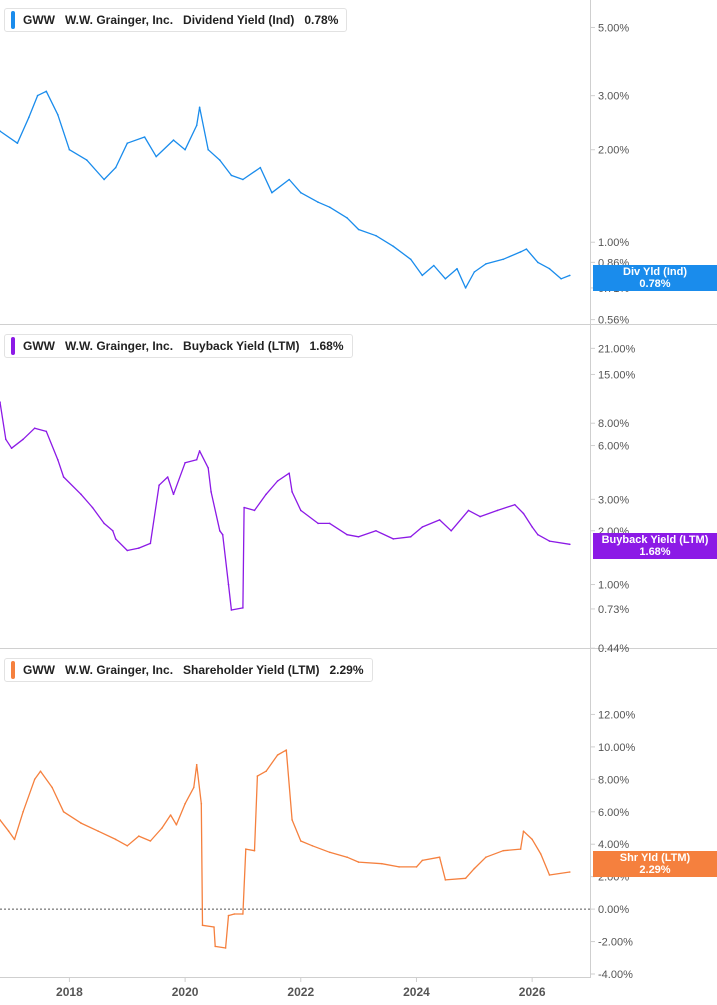 The height and width of the screenshot is (1005, 717). I want to click on legend-metric: Shareholder Yield (LTM), so click(251, 670).